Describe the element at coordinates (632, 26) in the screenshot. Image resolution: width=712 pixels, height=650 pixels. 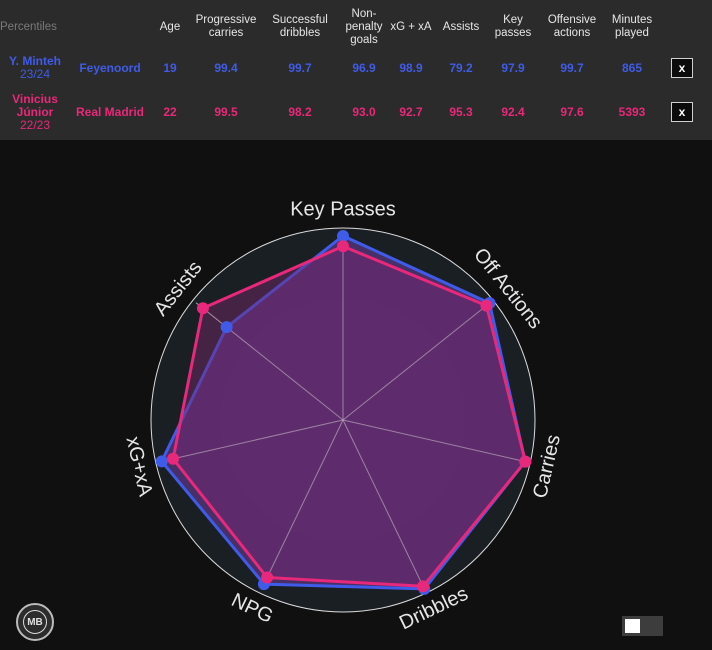
I see `header-minutes: Minutes played` at that location.